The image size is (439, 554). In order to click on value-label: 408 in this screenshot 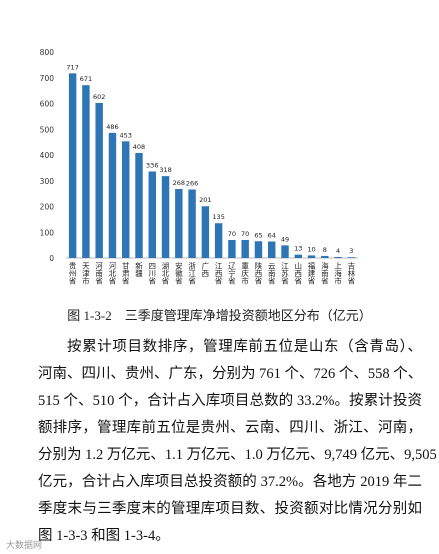, I will do `click(139, 147)`.